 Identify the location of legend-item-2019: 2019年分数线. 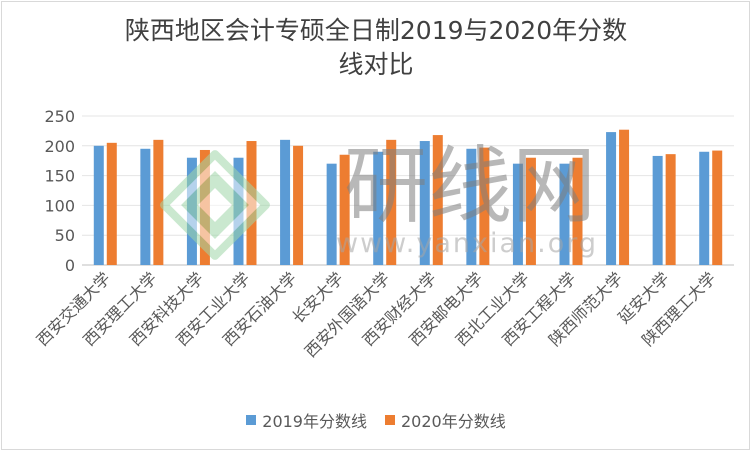
(306, 420).